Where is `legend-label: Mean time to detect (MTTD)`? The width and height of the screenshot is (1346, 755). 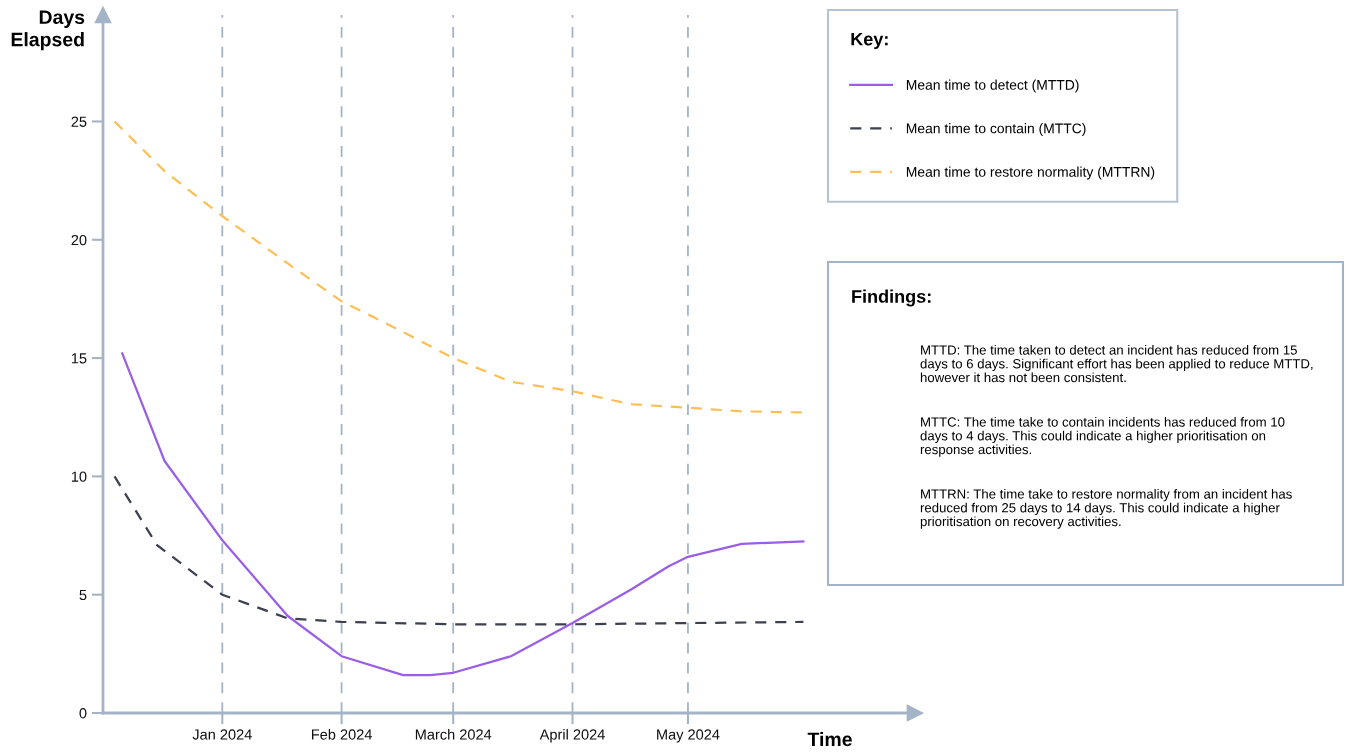
legend-label: Mean time to detect (MTTD) is located at coordinates (992, 86).